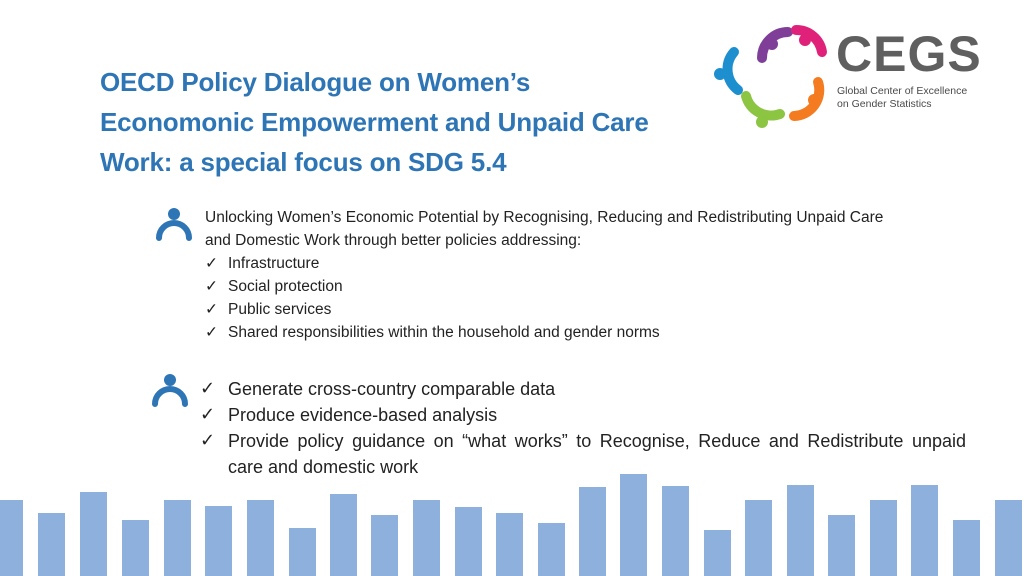  Describe the element at coordinates (728, 71) in the screenshot. I see `logo-person-blue` at that location.